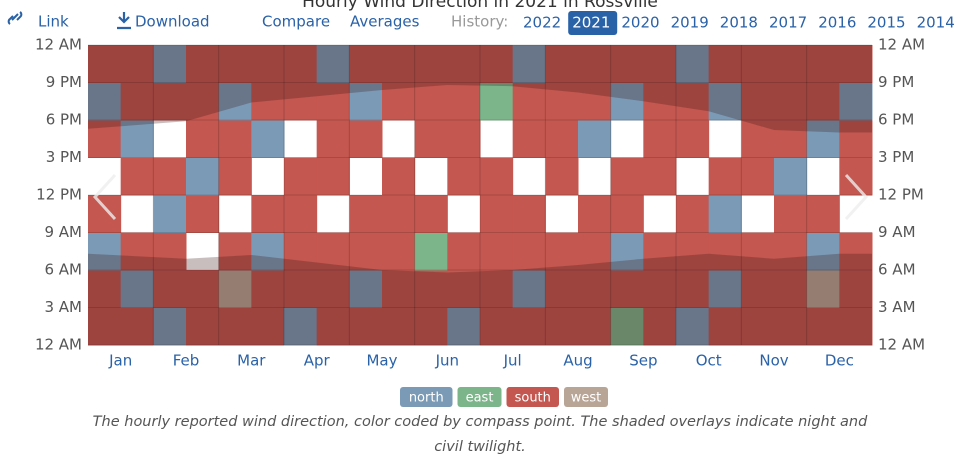  Describe the element at coordinates (104, 197) in the screenshot. I see `prev-arrow` at that location.